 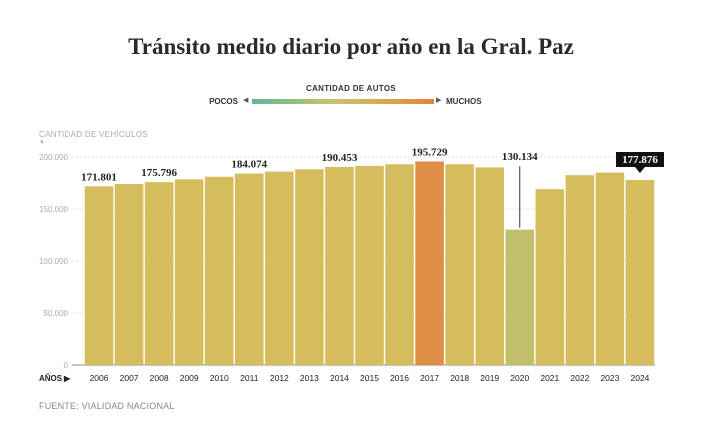 What do you see at coordinates (489, 266) in the screenshot?
I see `bar-2019` at bounding box center [489, 266].